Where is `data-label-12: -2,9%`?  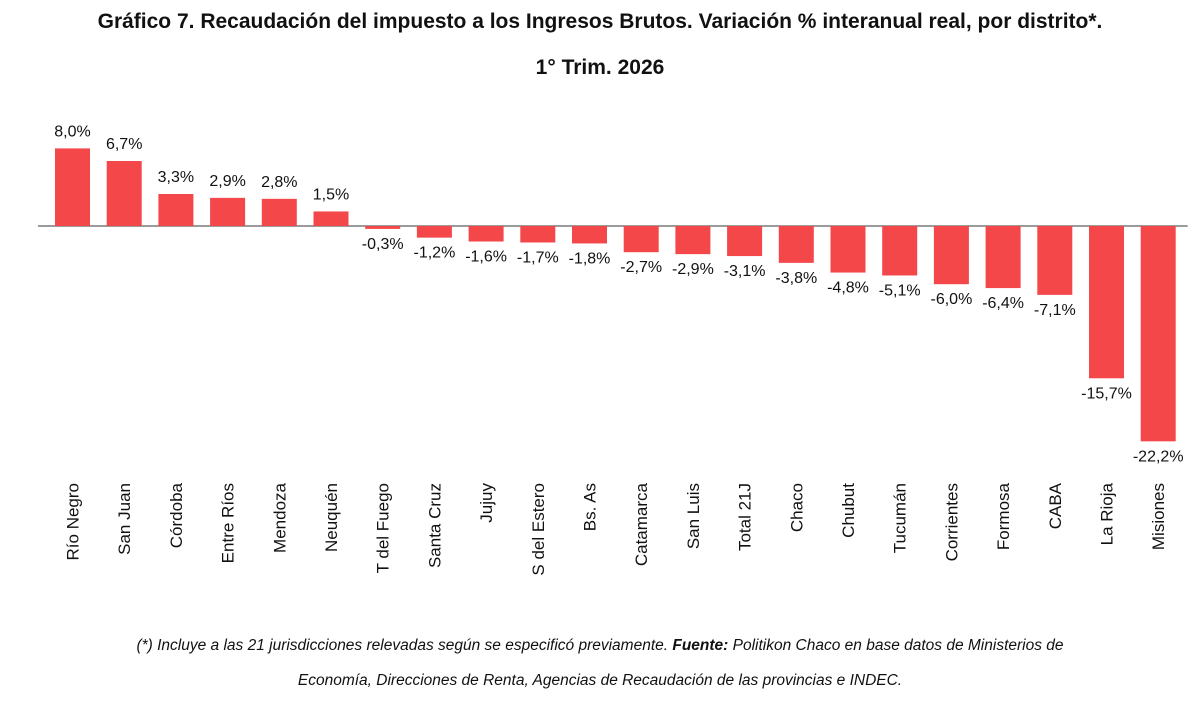
data-label-12: -2,9% is located at coordinates (693, 269).